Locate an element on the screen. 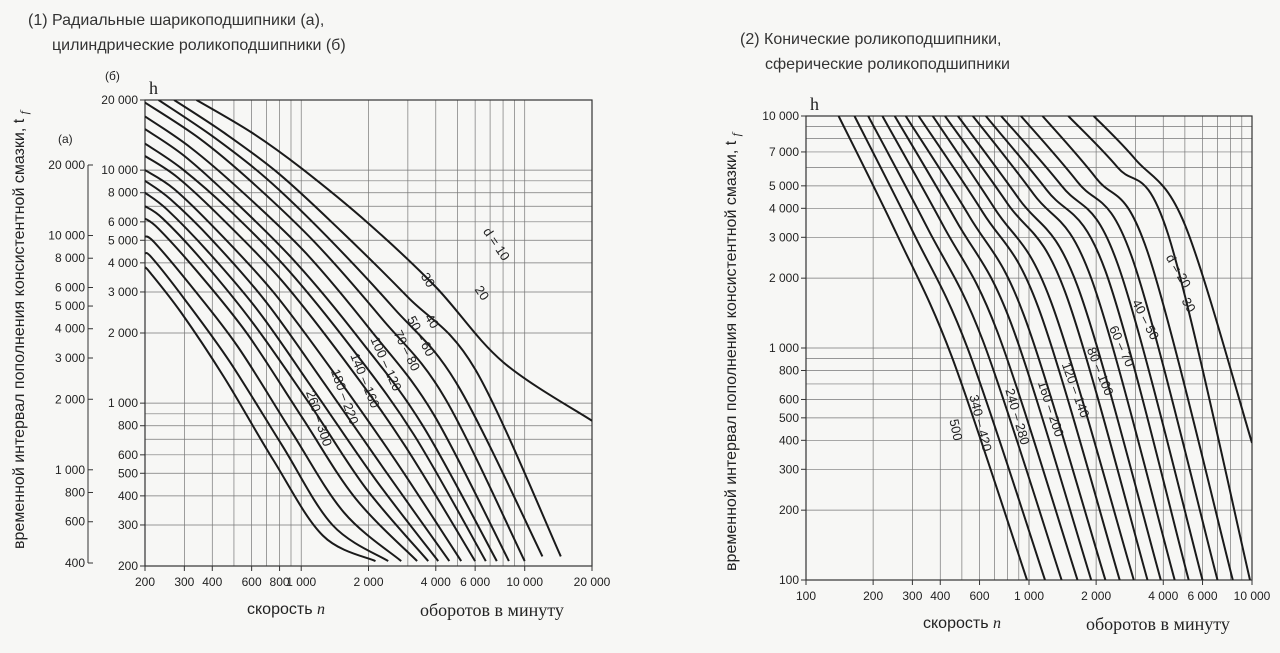 Image resolution: width=1280 pixels, height=653 pixels. series-line-d20 is located at coordinates (1172, 280).